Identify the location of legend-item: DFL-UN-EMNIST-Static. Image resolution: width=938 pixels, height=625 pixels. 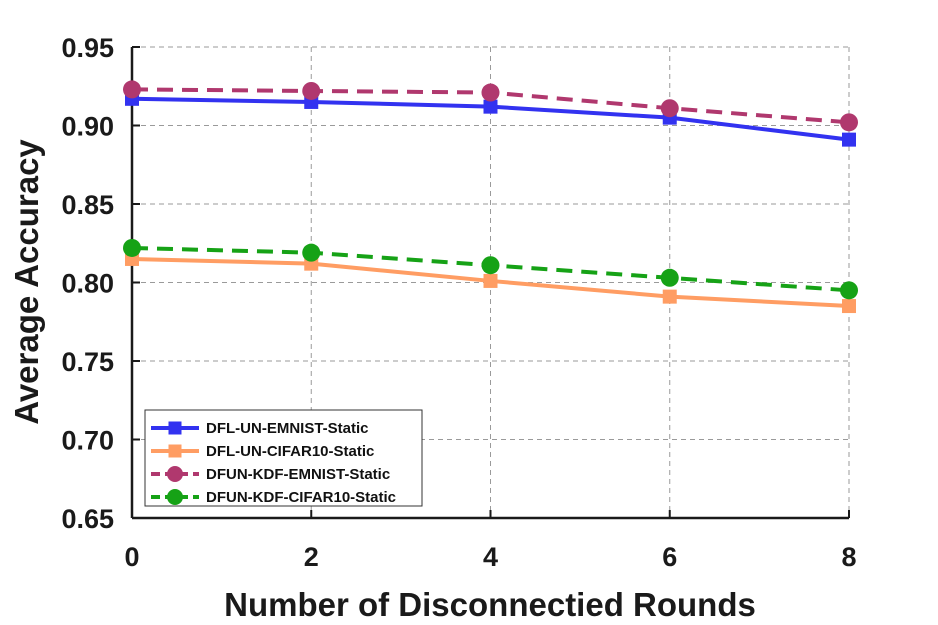
(260, 428).